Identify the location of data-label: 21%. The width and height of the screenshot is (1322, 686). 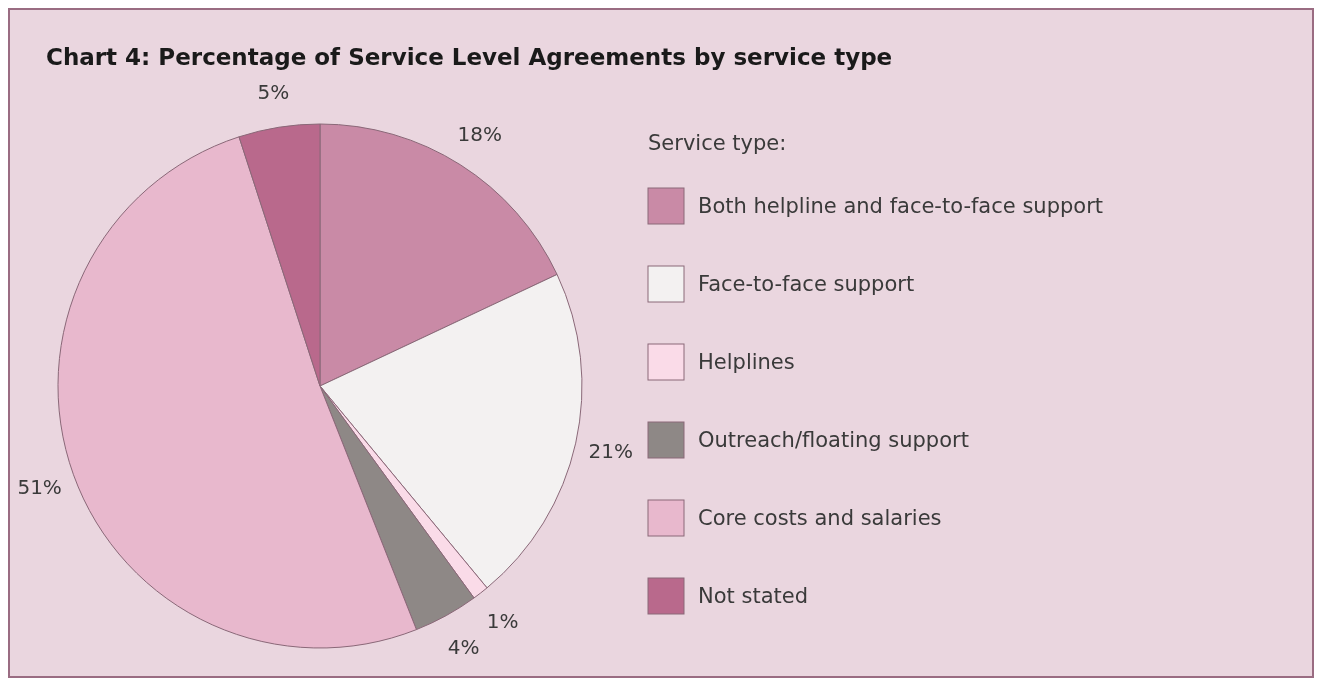
(611, 451).